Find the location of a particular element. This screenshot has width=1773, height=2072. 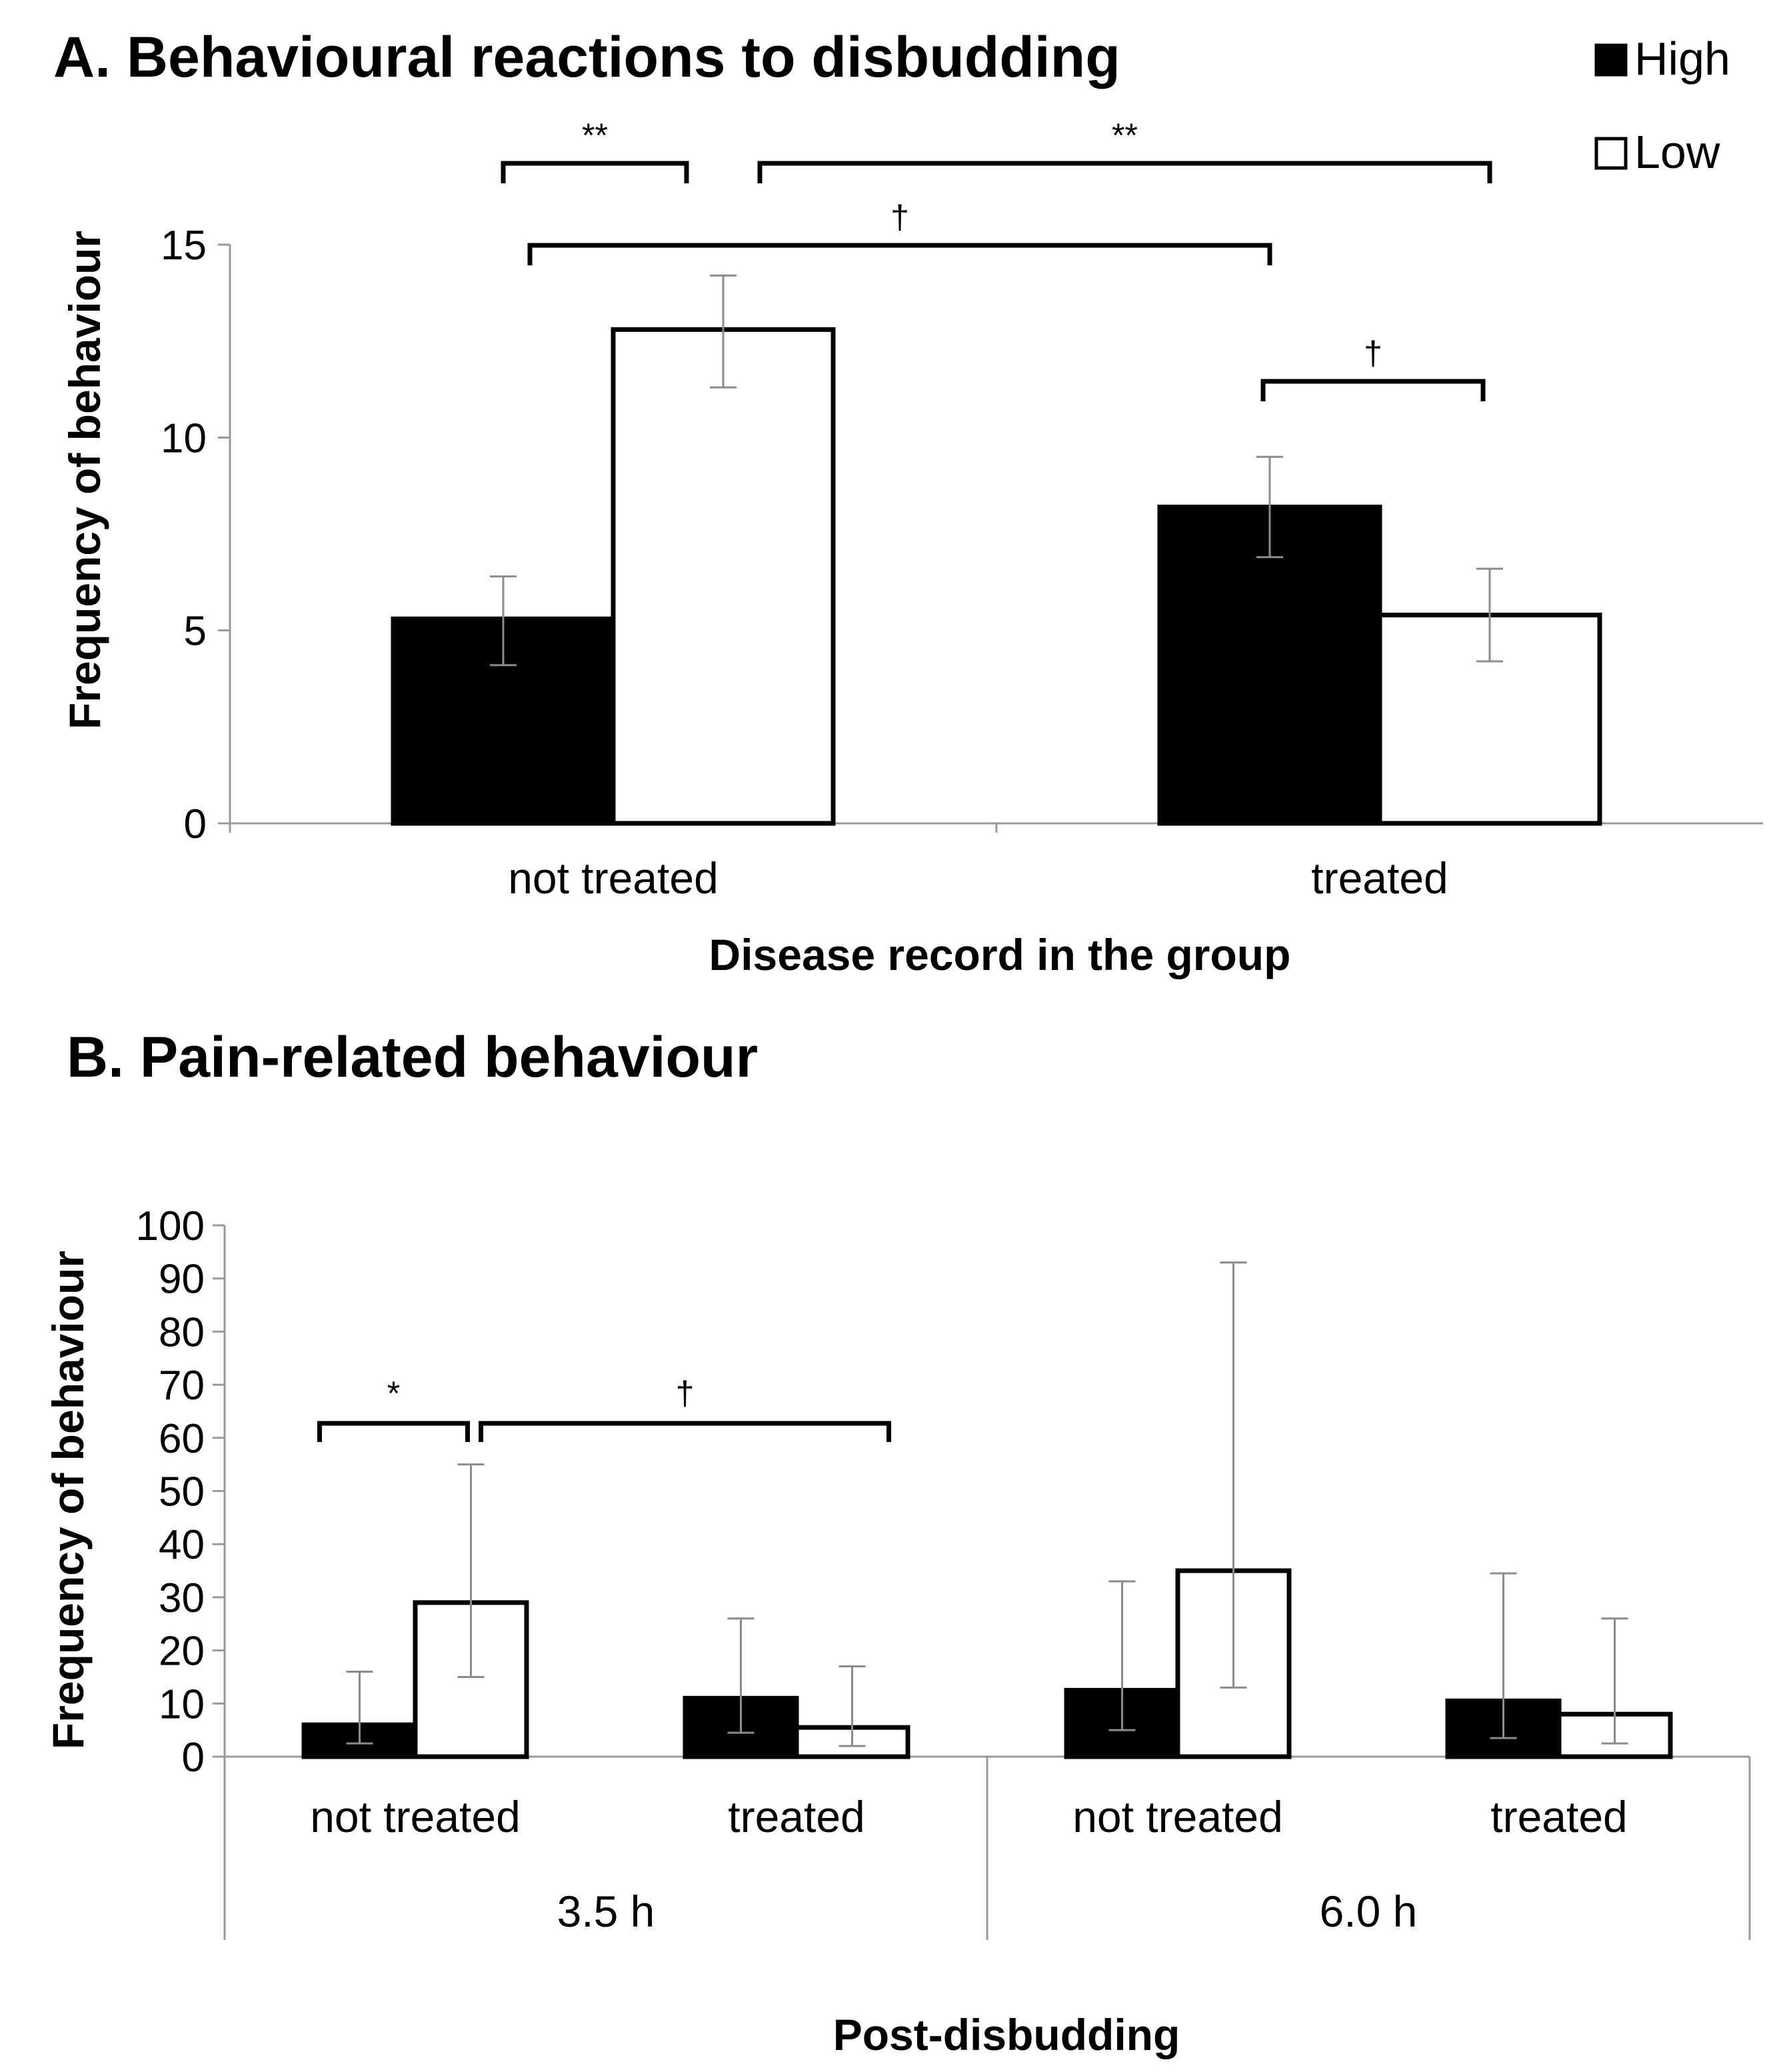

panel-b-y-tick-label: 80 is located at coordinates (182, 1332).